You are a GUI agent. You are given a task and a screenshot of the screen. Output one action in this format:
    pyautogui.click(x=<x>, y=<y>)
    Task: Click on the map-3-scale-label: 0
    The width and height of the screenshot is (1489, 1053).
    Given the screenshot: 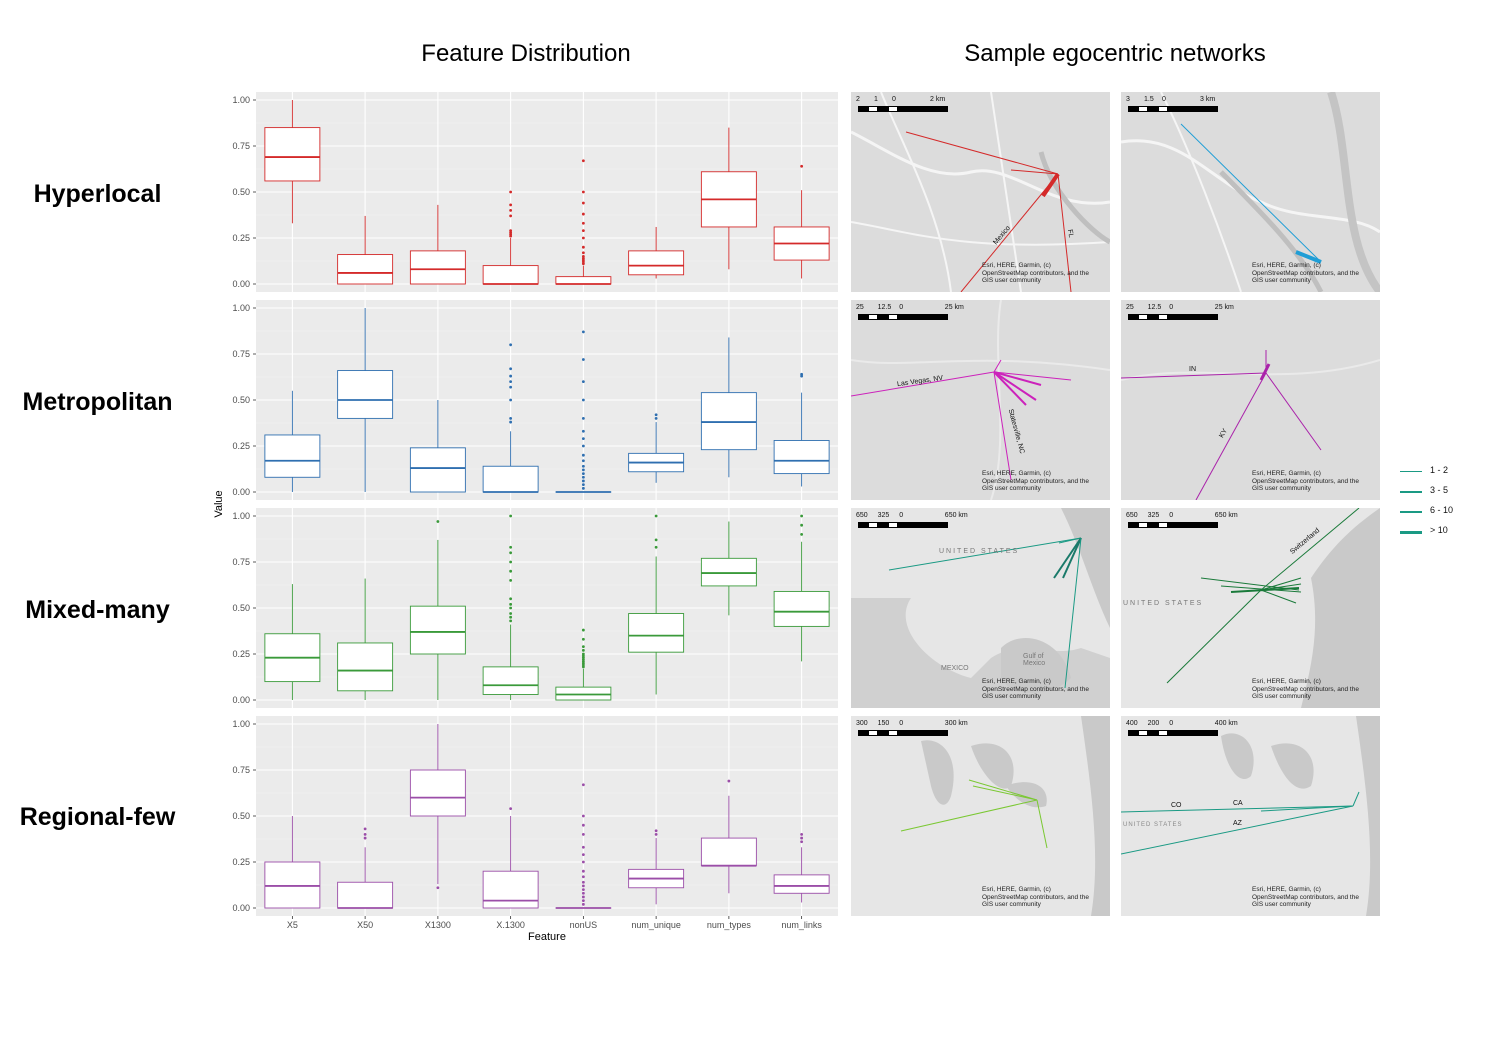 What is the action you would take?
    pyautogui.click(x=1171, y=307)
    